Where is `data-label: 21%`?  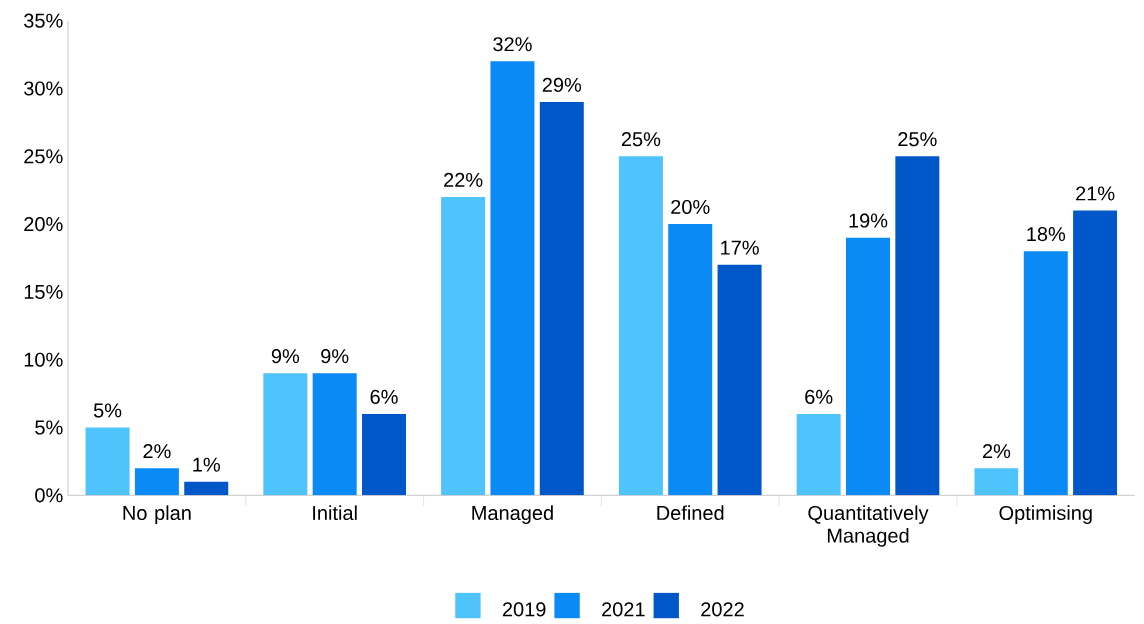 data-label: 21% is located at coordinates (1095, 193).